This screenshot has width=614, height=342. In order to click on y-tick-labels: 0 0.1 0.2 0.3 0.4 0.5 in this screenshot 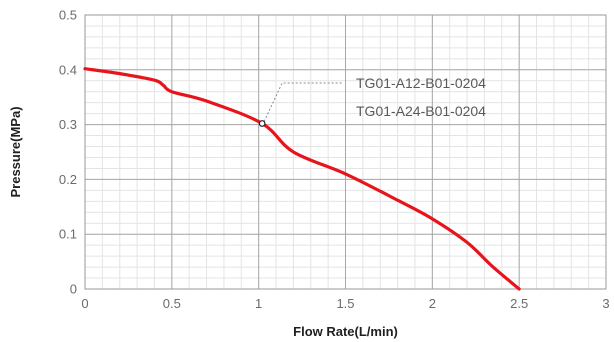, I will do `click(68, 152)`.